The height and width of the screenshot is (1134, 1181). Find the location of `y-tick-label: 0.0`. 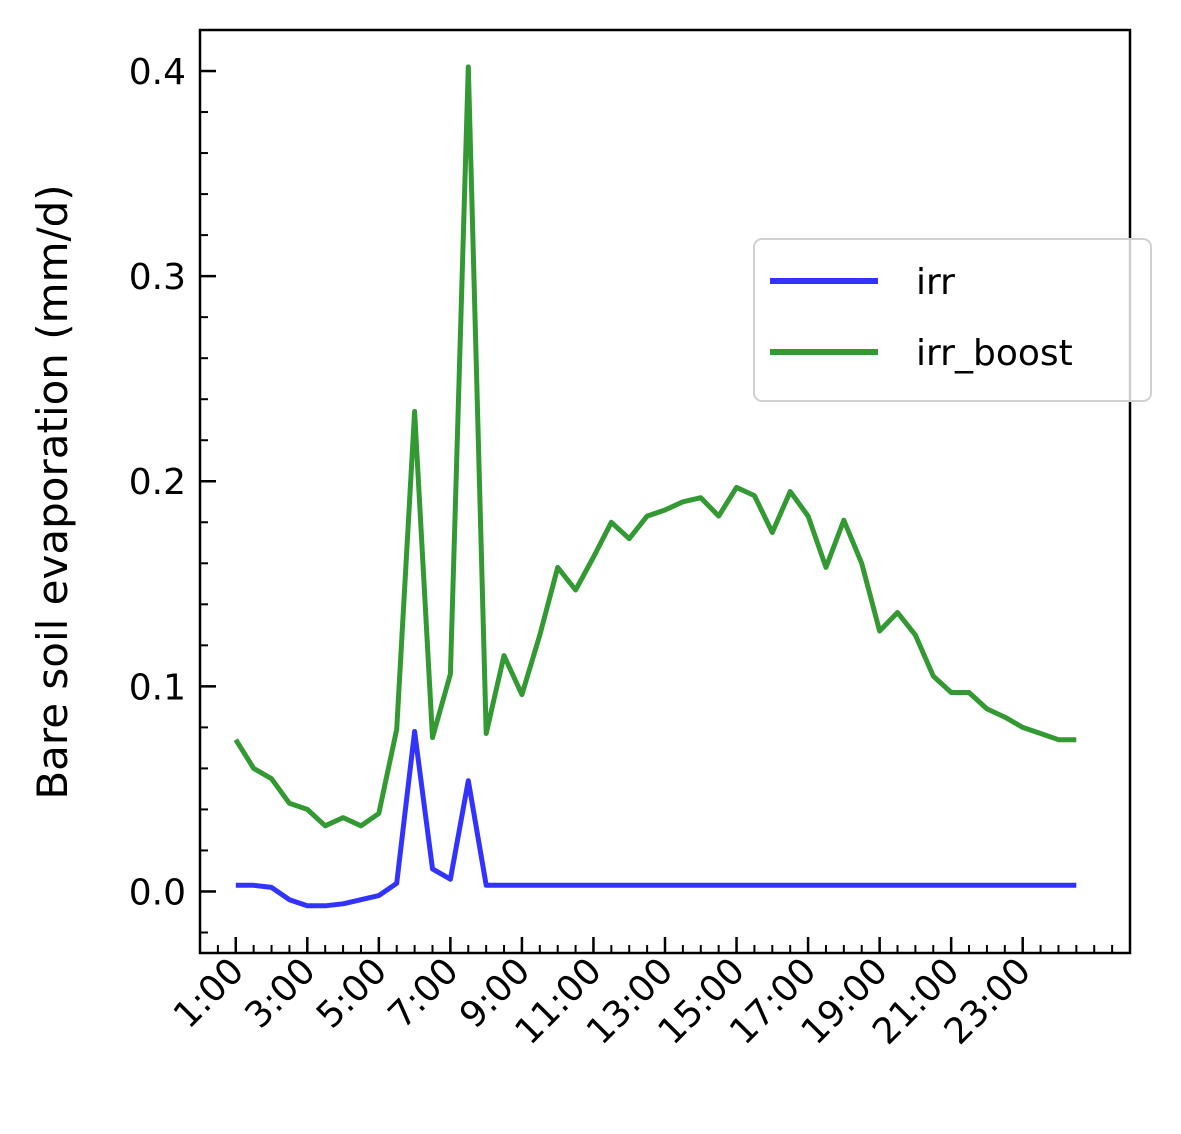

y-tick-label: 0.0 is located at coordinates (157, 892).